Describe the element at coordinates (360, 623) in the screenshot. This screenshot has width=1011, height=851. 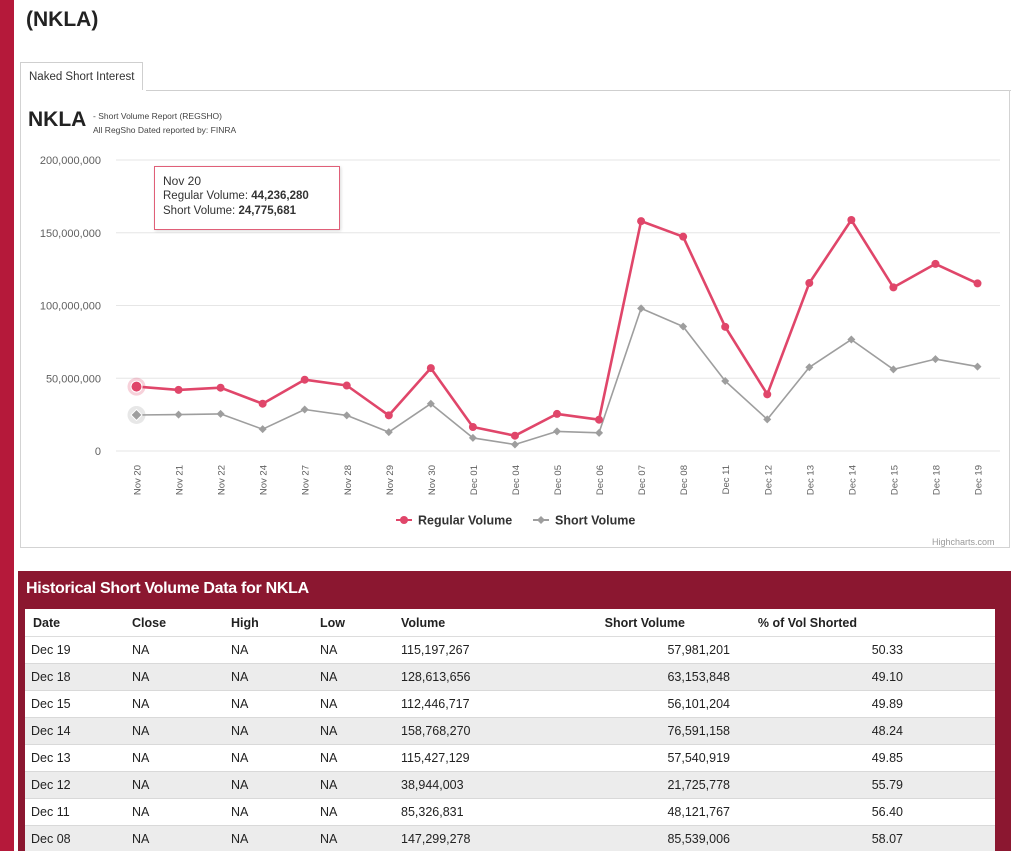
I see `col-header-low: Low` at that location.